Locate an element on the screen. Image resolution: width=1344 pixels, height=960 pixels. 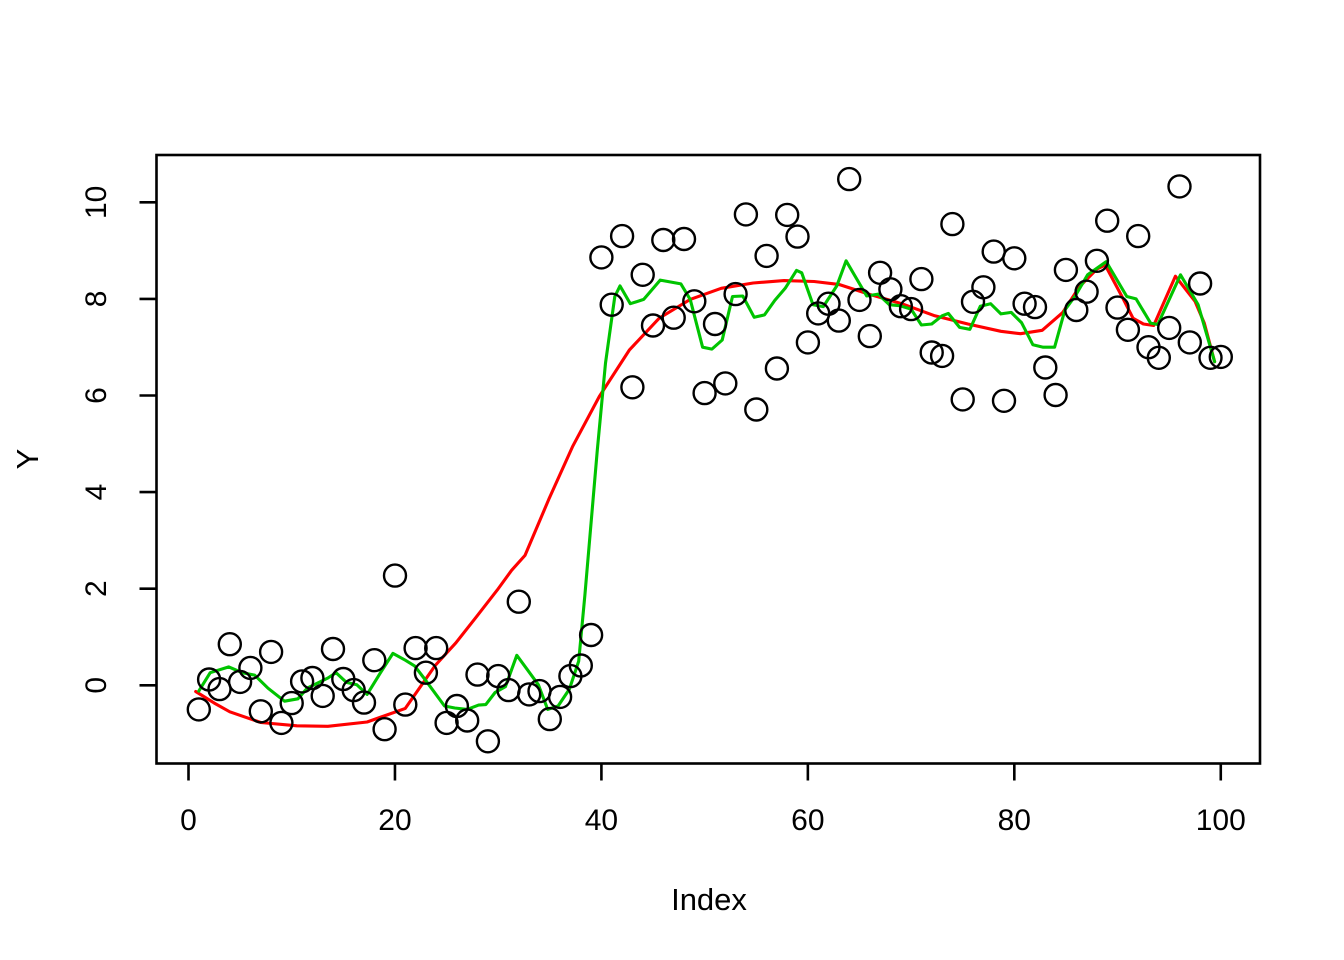
y-tick-label: 4 is located at coordinates (96, 492).